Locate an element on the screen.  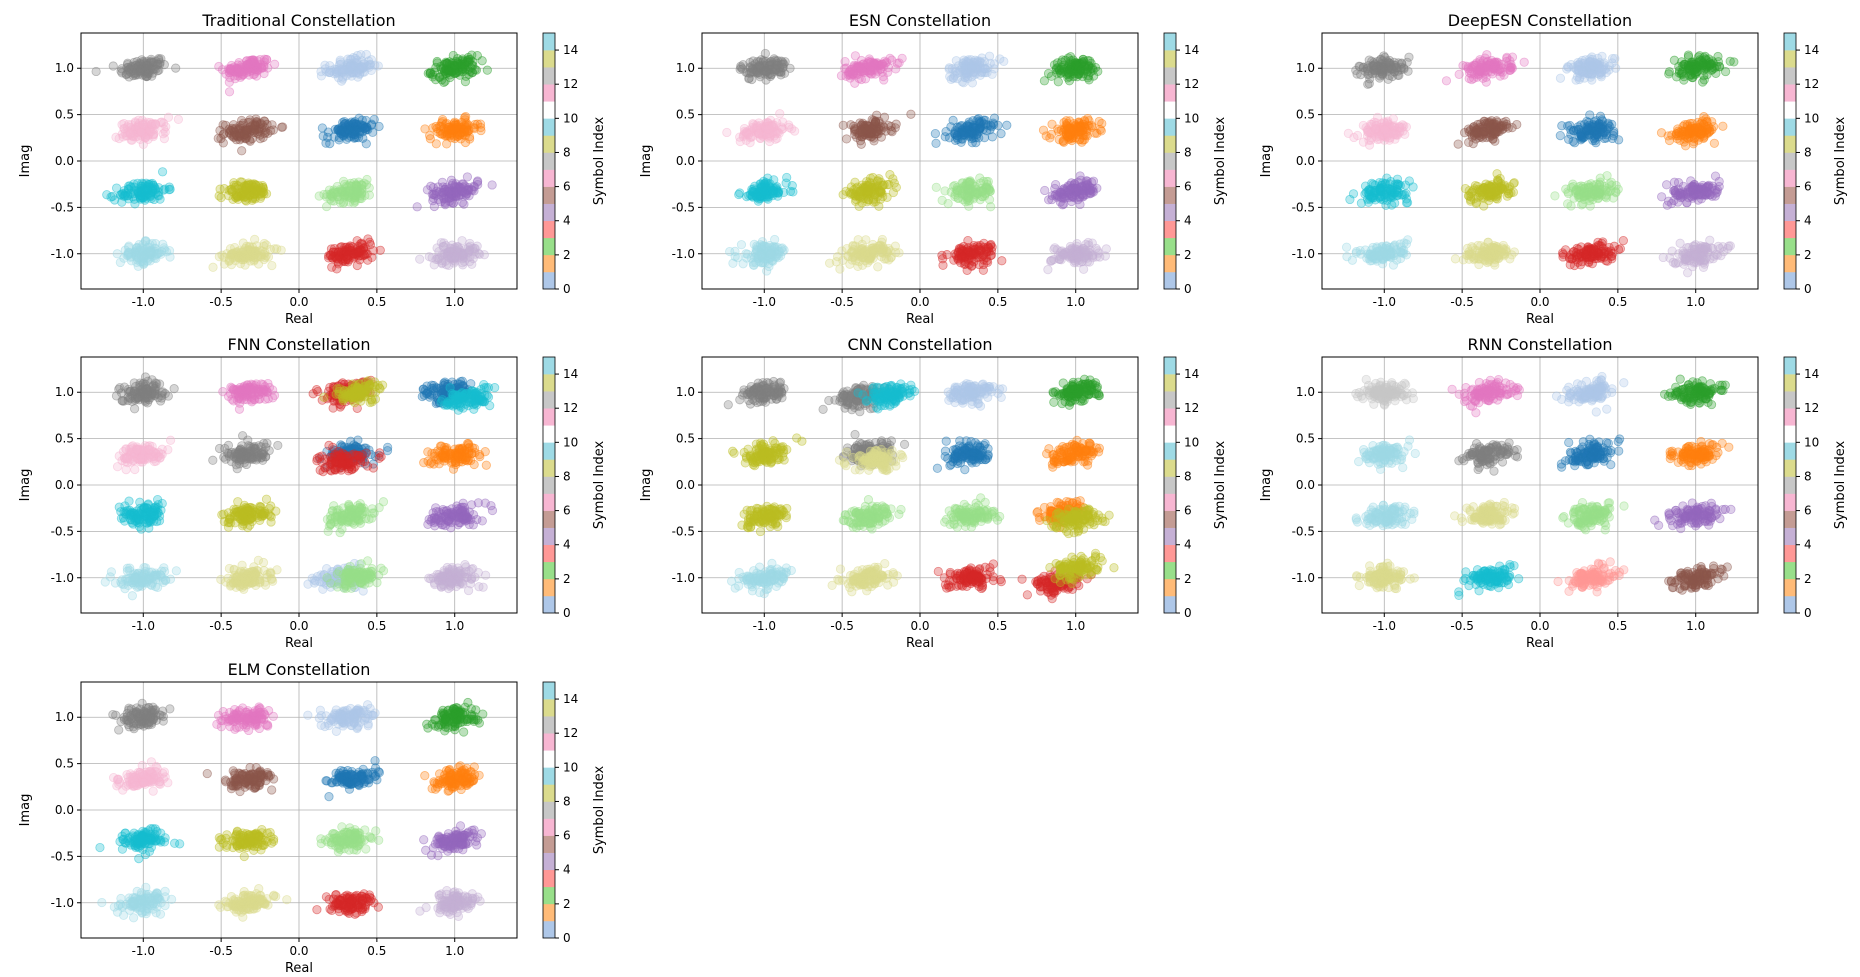
x-tick-label: 0.0 is located at coordinates (298, 302).